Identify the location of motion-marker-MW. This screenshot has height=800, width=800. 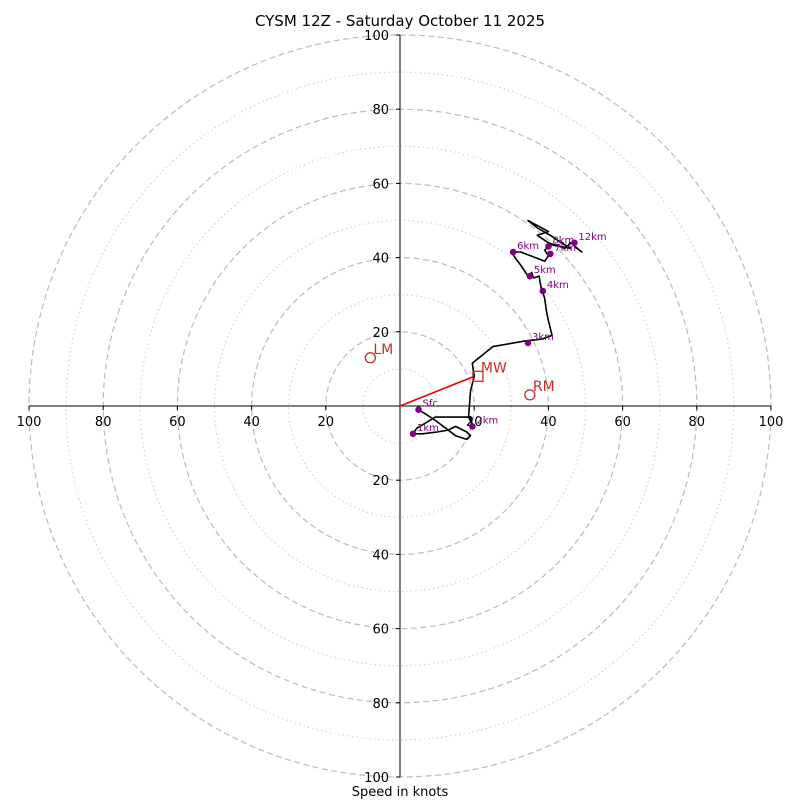
(478, 376).